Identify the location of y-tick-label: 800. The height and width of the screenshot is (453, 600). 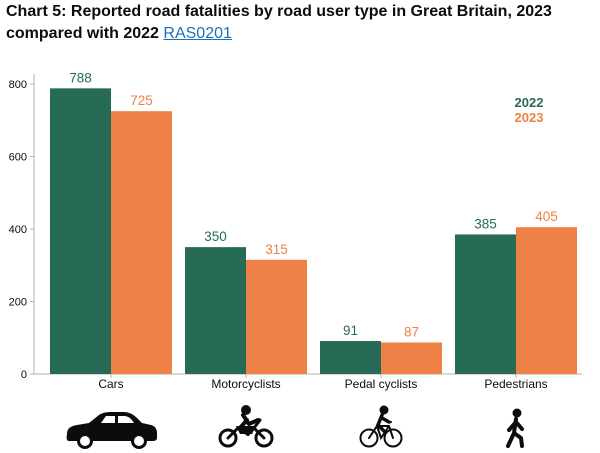
(18, 85).